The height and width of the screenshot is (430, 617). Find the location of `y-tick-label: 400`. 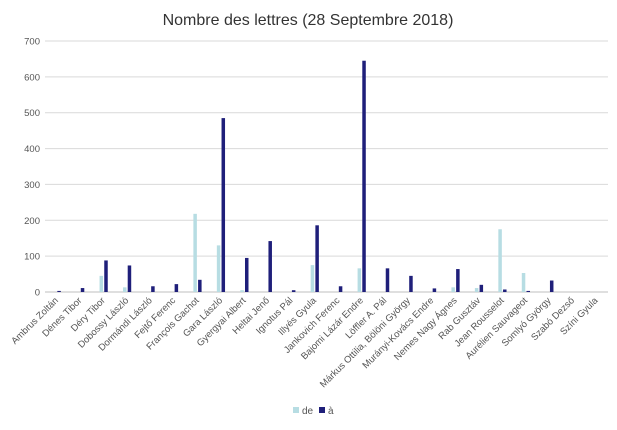

y-tick-label: 400 is located at coordinates (32, 149).